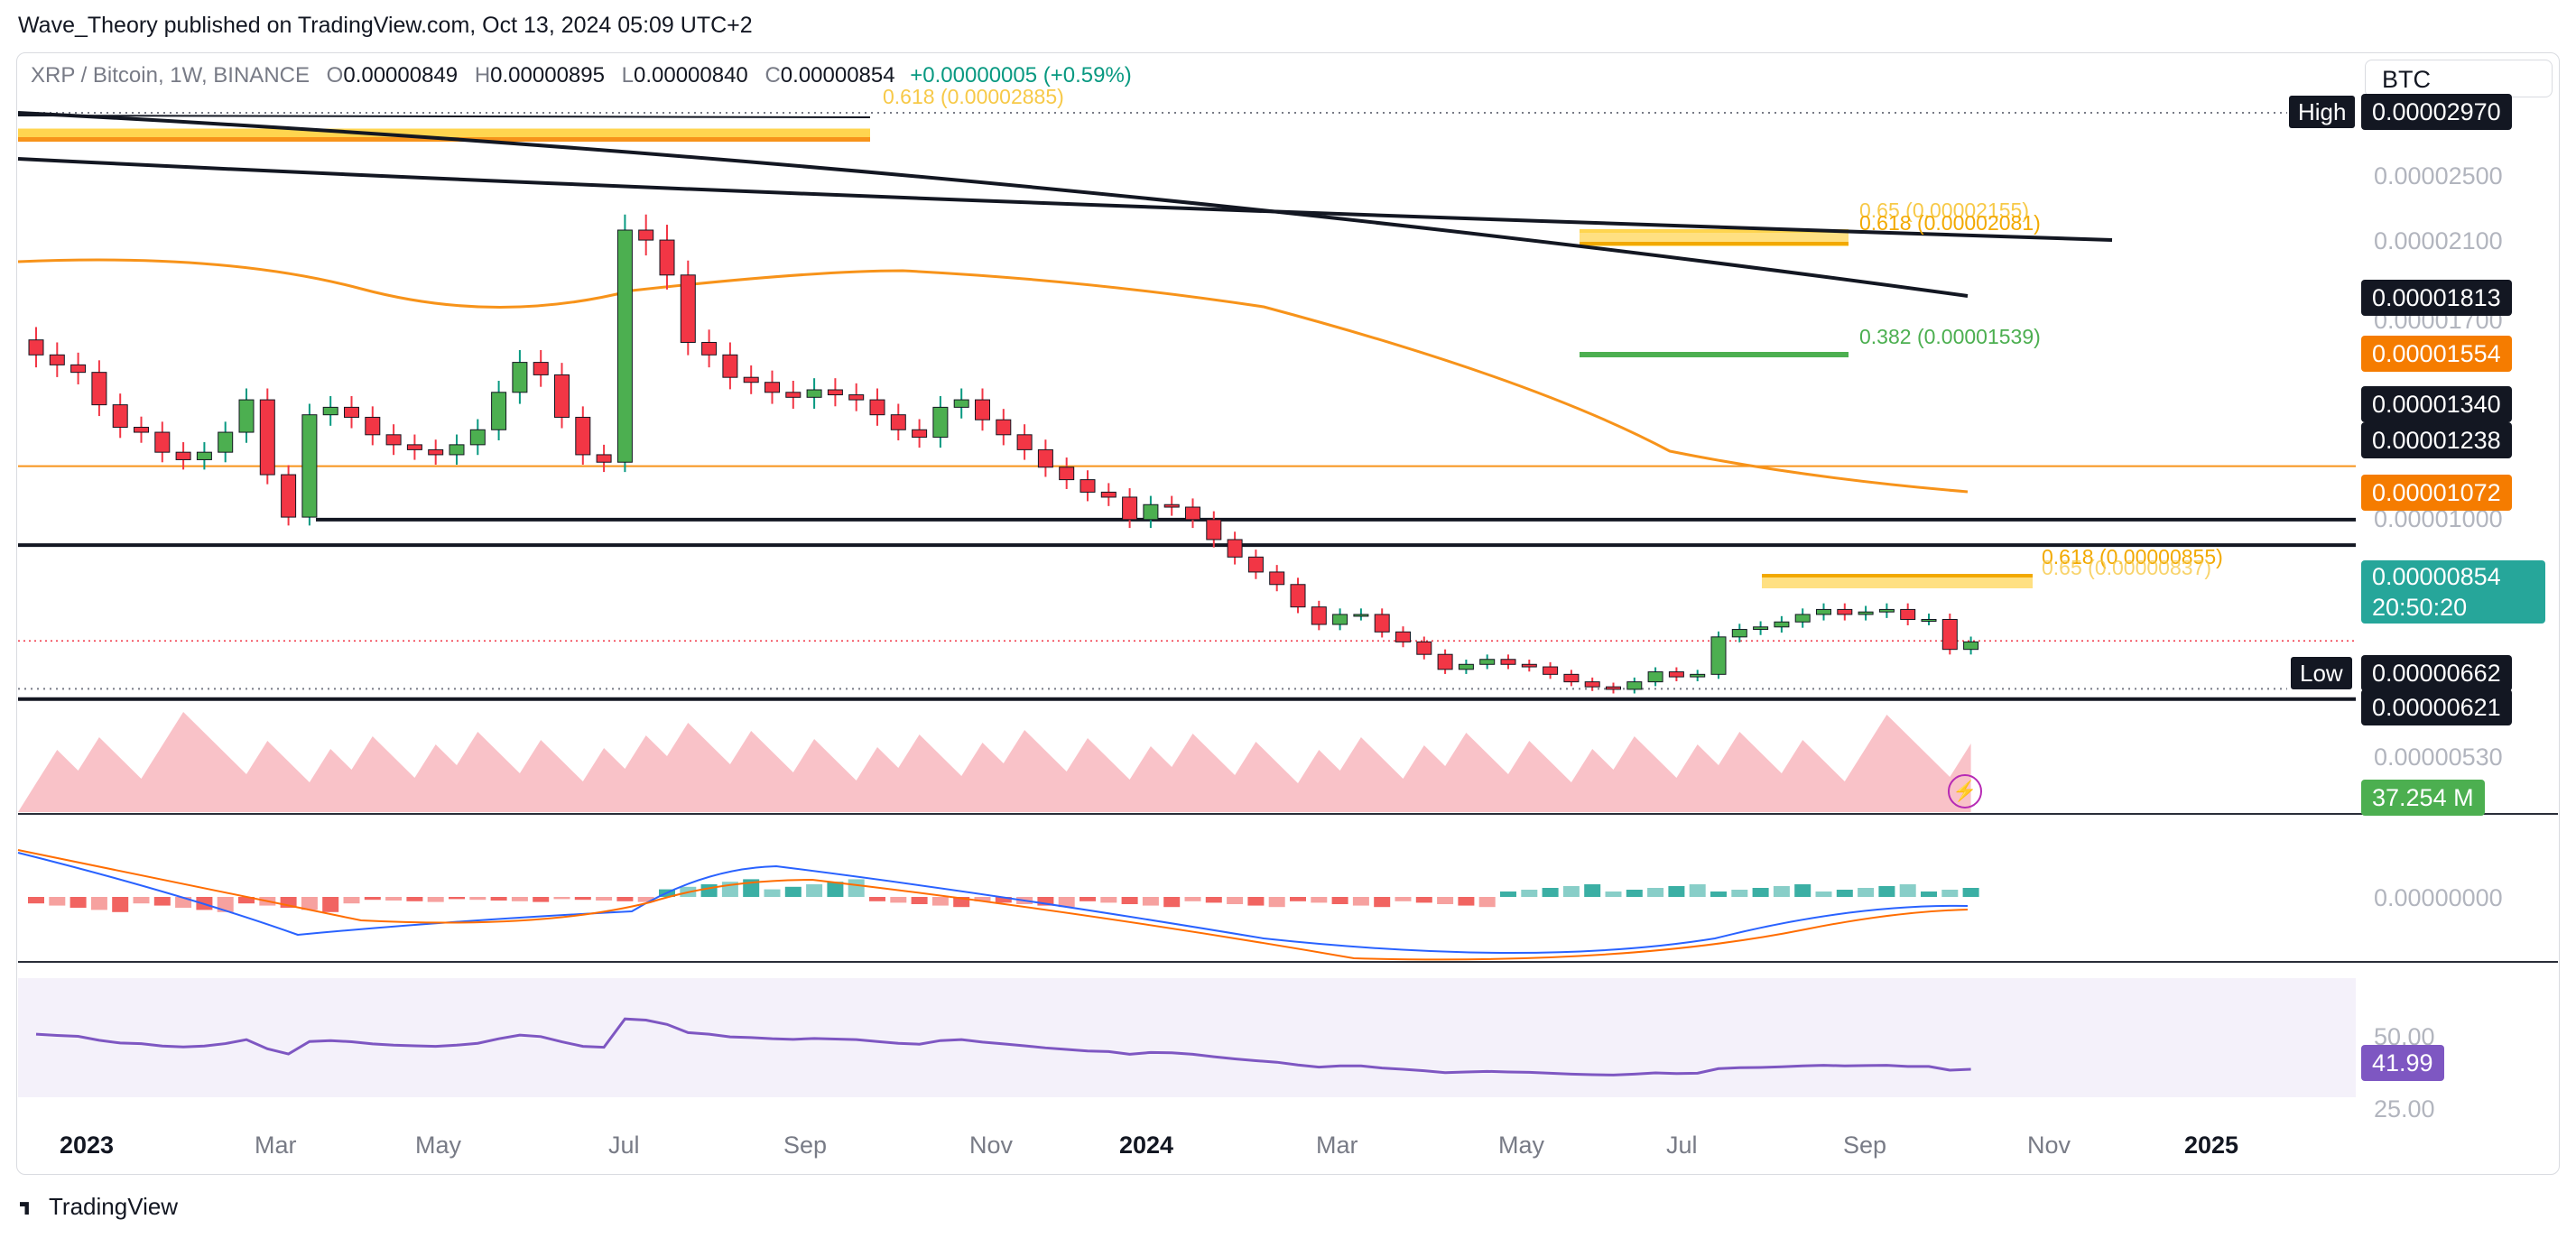  What do you see at coordinates (438, 1145) in the screenshot?
I see `x-label-may-23: May` at bounding box center [438, 1145].